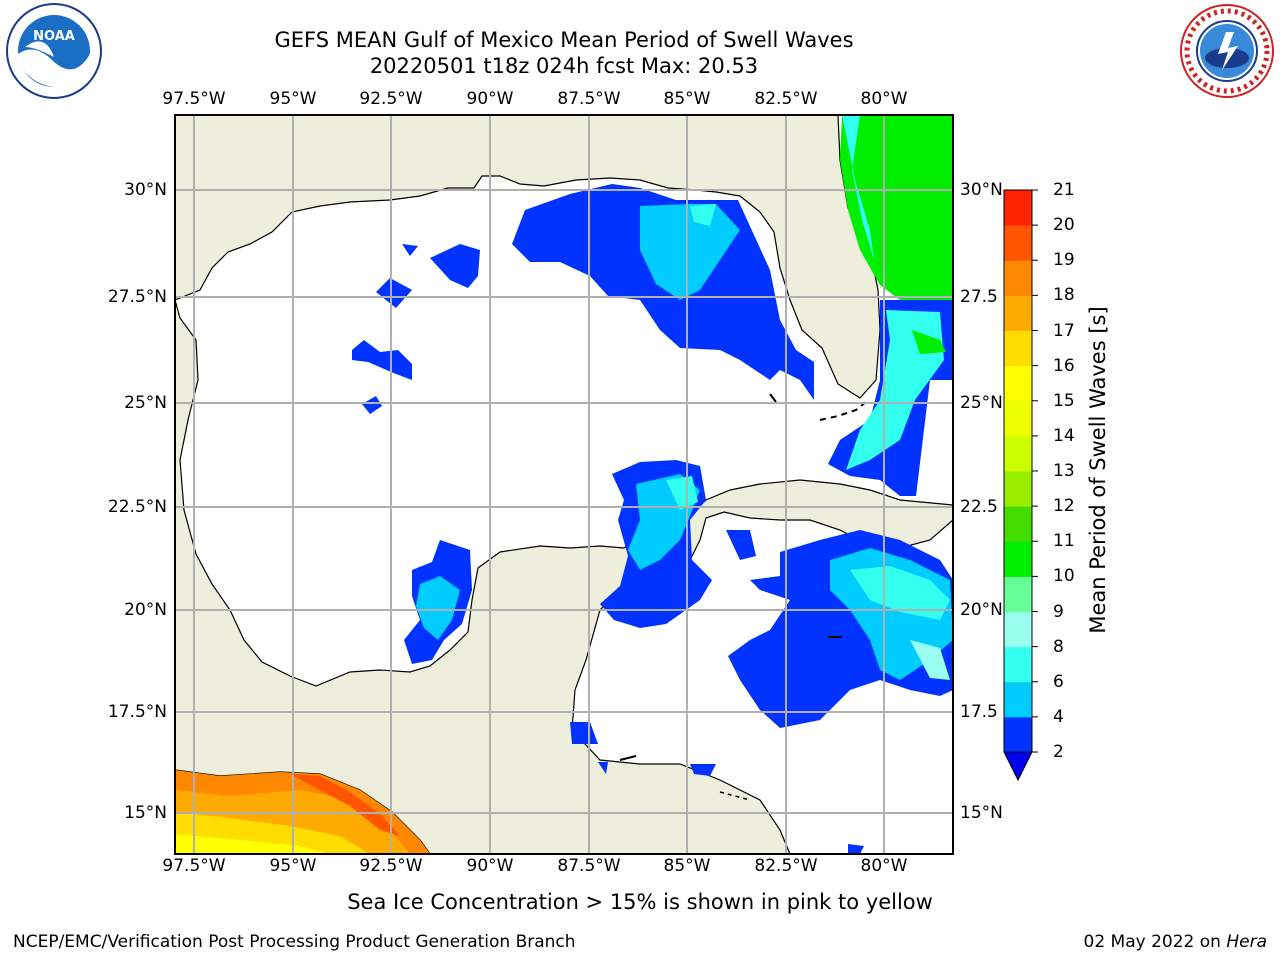  I want to click on nws-logo, so click(1227, 51).